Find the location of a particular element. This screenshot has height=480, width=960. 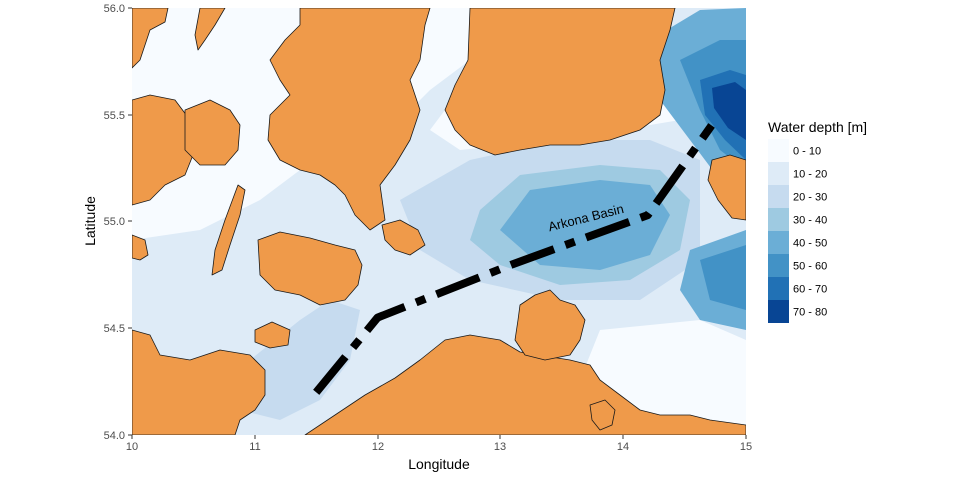

y-tick-label: 54.5 is located at coordinates (114, 329).